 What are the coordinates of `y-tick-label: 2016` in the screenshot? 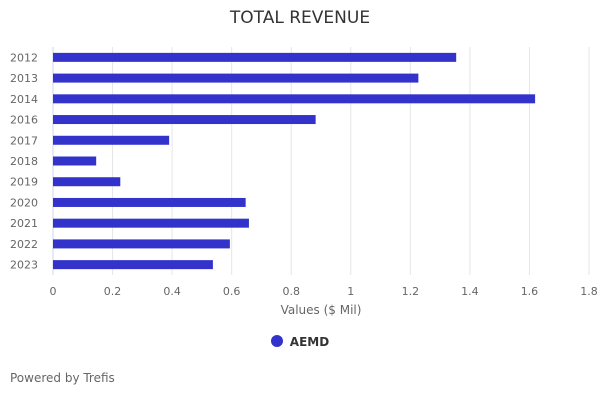 It's located at (24, 120).